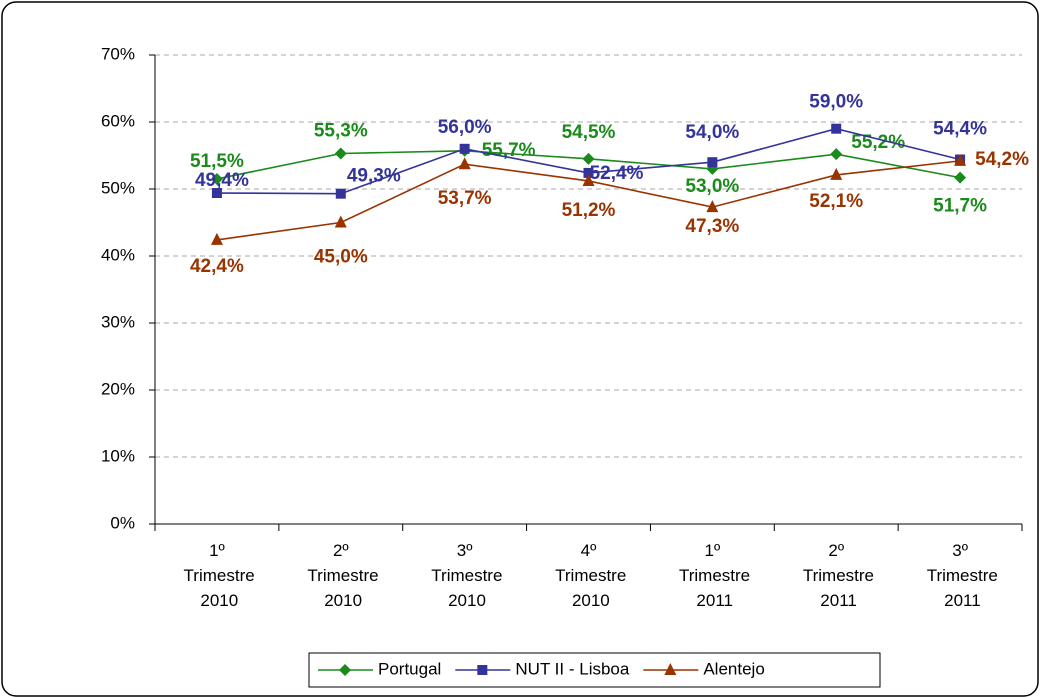 The width and height of the screenshot is (1040, 698). What do you see at coordinates (589, 210) in the screenshot?
I see `value-label: 51,2%` at bounding box center [589, 210].